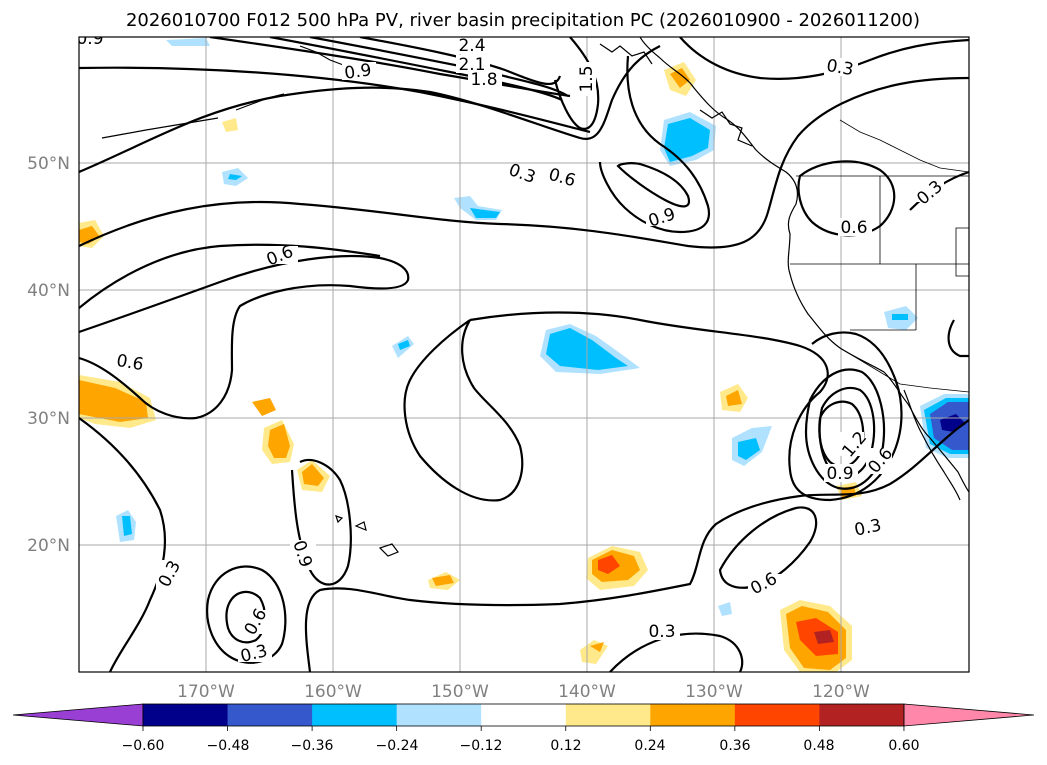 The height and width of the screenshot is (765, 1047). I want to click on contour-label: 0.3, so click(840, 68).